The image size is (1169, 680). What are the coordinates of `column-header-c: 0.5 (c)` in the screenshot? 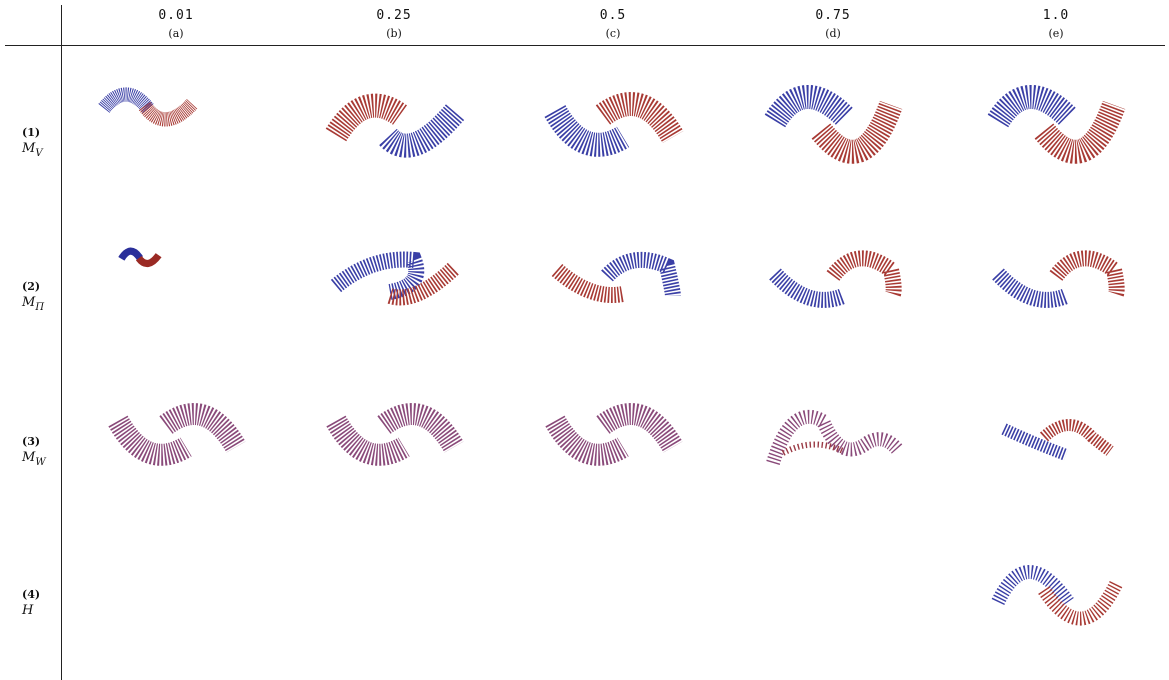 It's located at (613, 24).